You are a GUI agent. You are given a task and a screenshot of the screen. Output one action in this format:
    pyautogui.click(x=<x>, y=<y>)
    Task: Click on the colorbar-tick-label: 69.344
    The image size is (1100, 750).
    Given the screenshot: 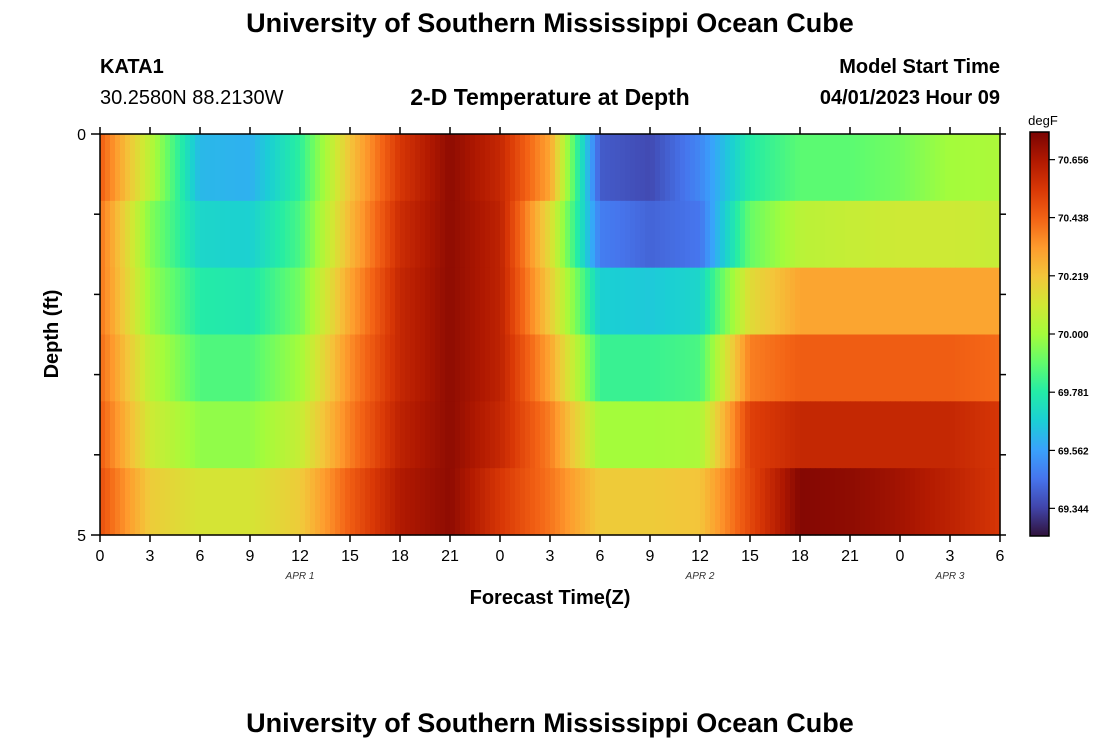 What is the action you would take?
    pyautogui.click(x=1073, y=509)
    